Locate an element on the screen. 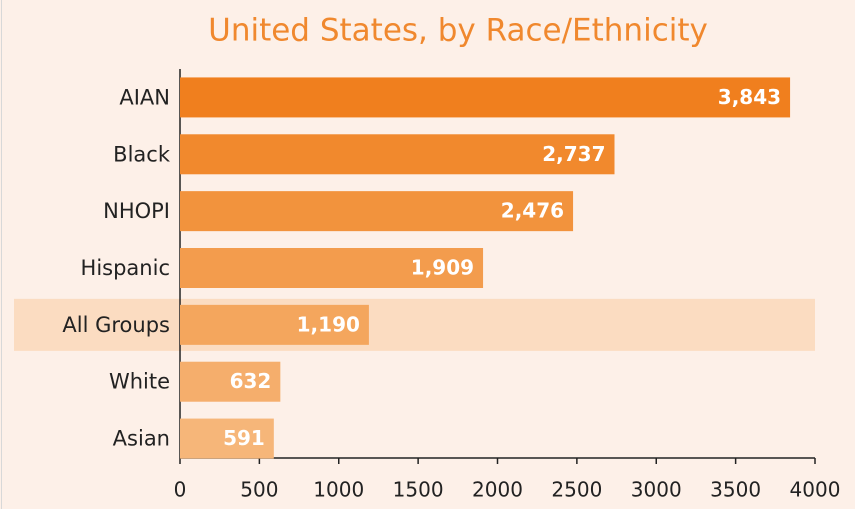 The width and height of the screenshot is (855, 509). y-tick-label: Black is located at coordinates (142, 154).